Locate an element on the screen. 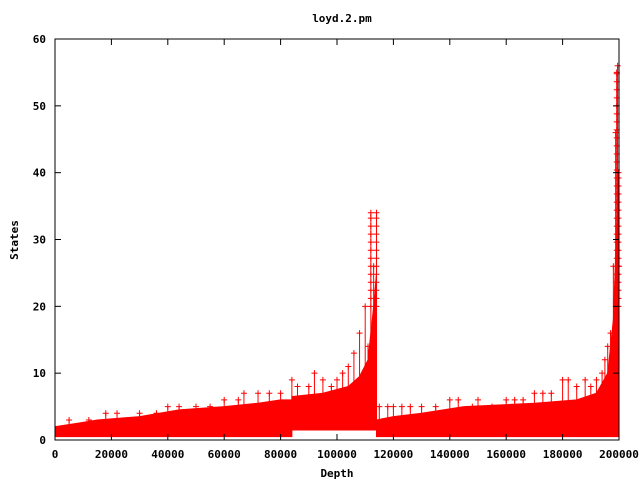 This screenshot has width=640, height=480. chart-title: loyd.2.pm is located at coordinates (342, 18).